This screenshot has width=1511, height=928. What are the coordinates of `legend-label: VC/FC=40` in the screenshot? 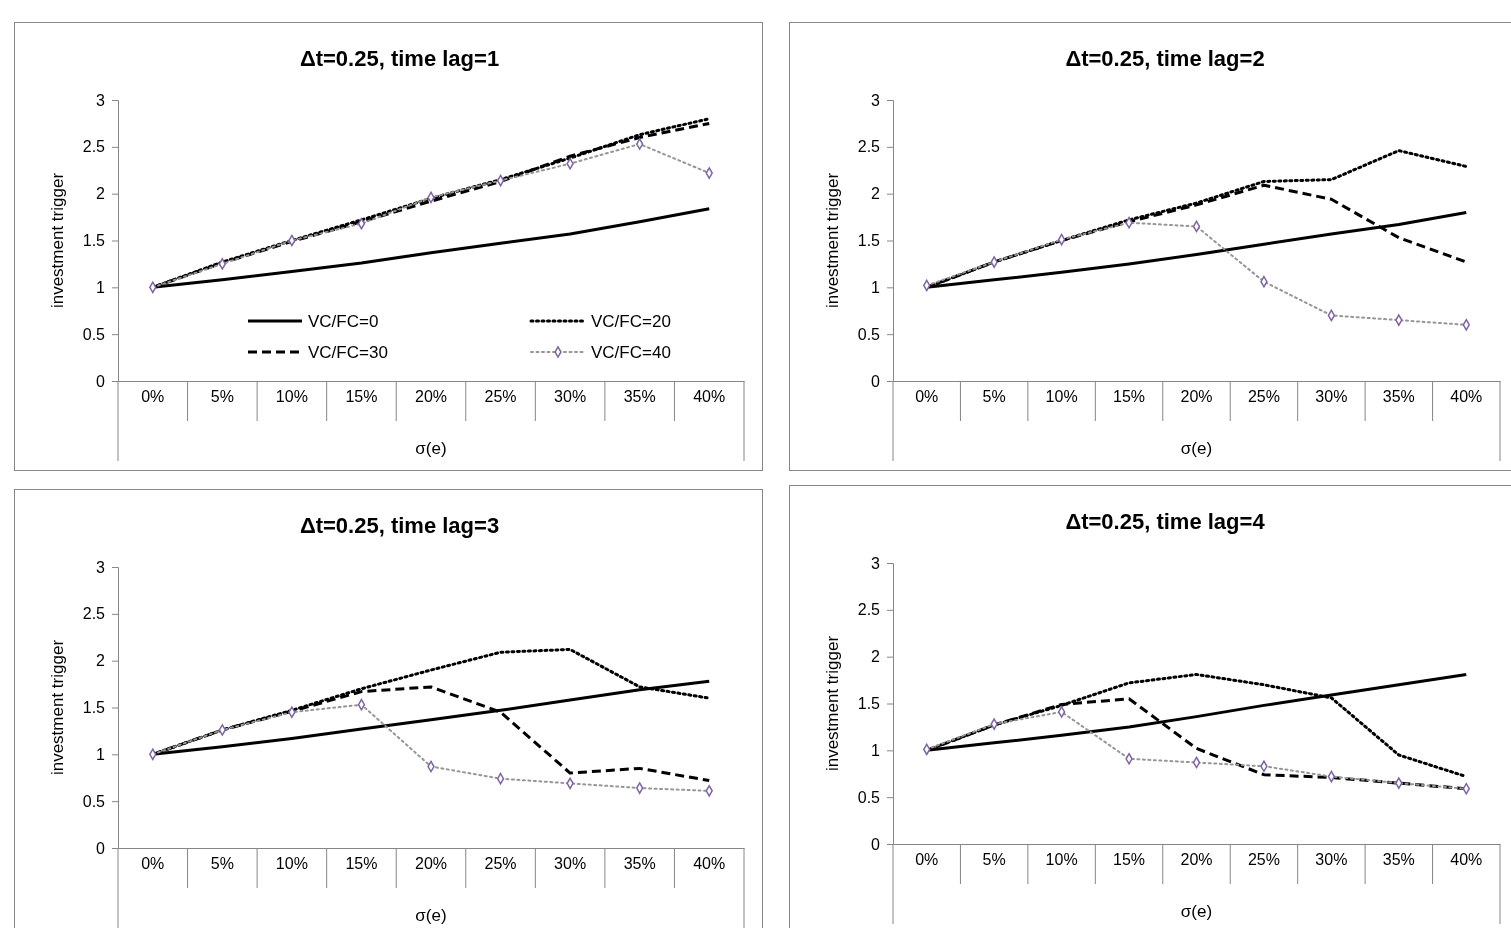 It's located at (631, 352).